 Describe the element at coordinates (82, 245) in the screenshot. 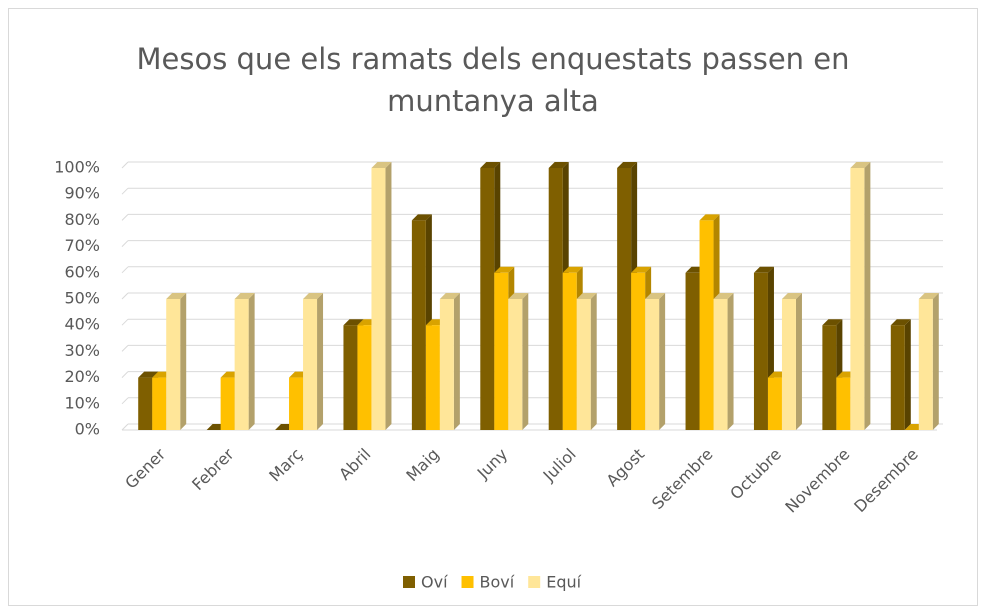

I see `y-tick-label: 70%` at that location.